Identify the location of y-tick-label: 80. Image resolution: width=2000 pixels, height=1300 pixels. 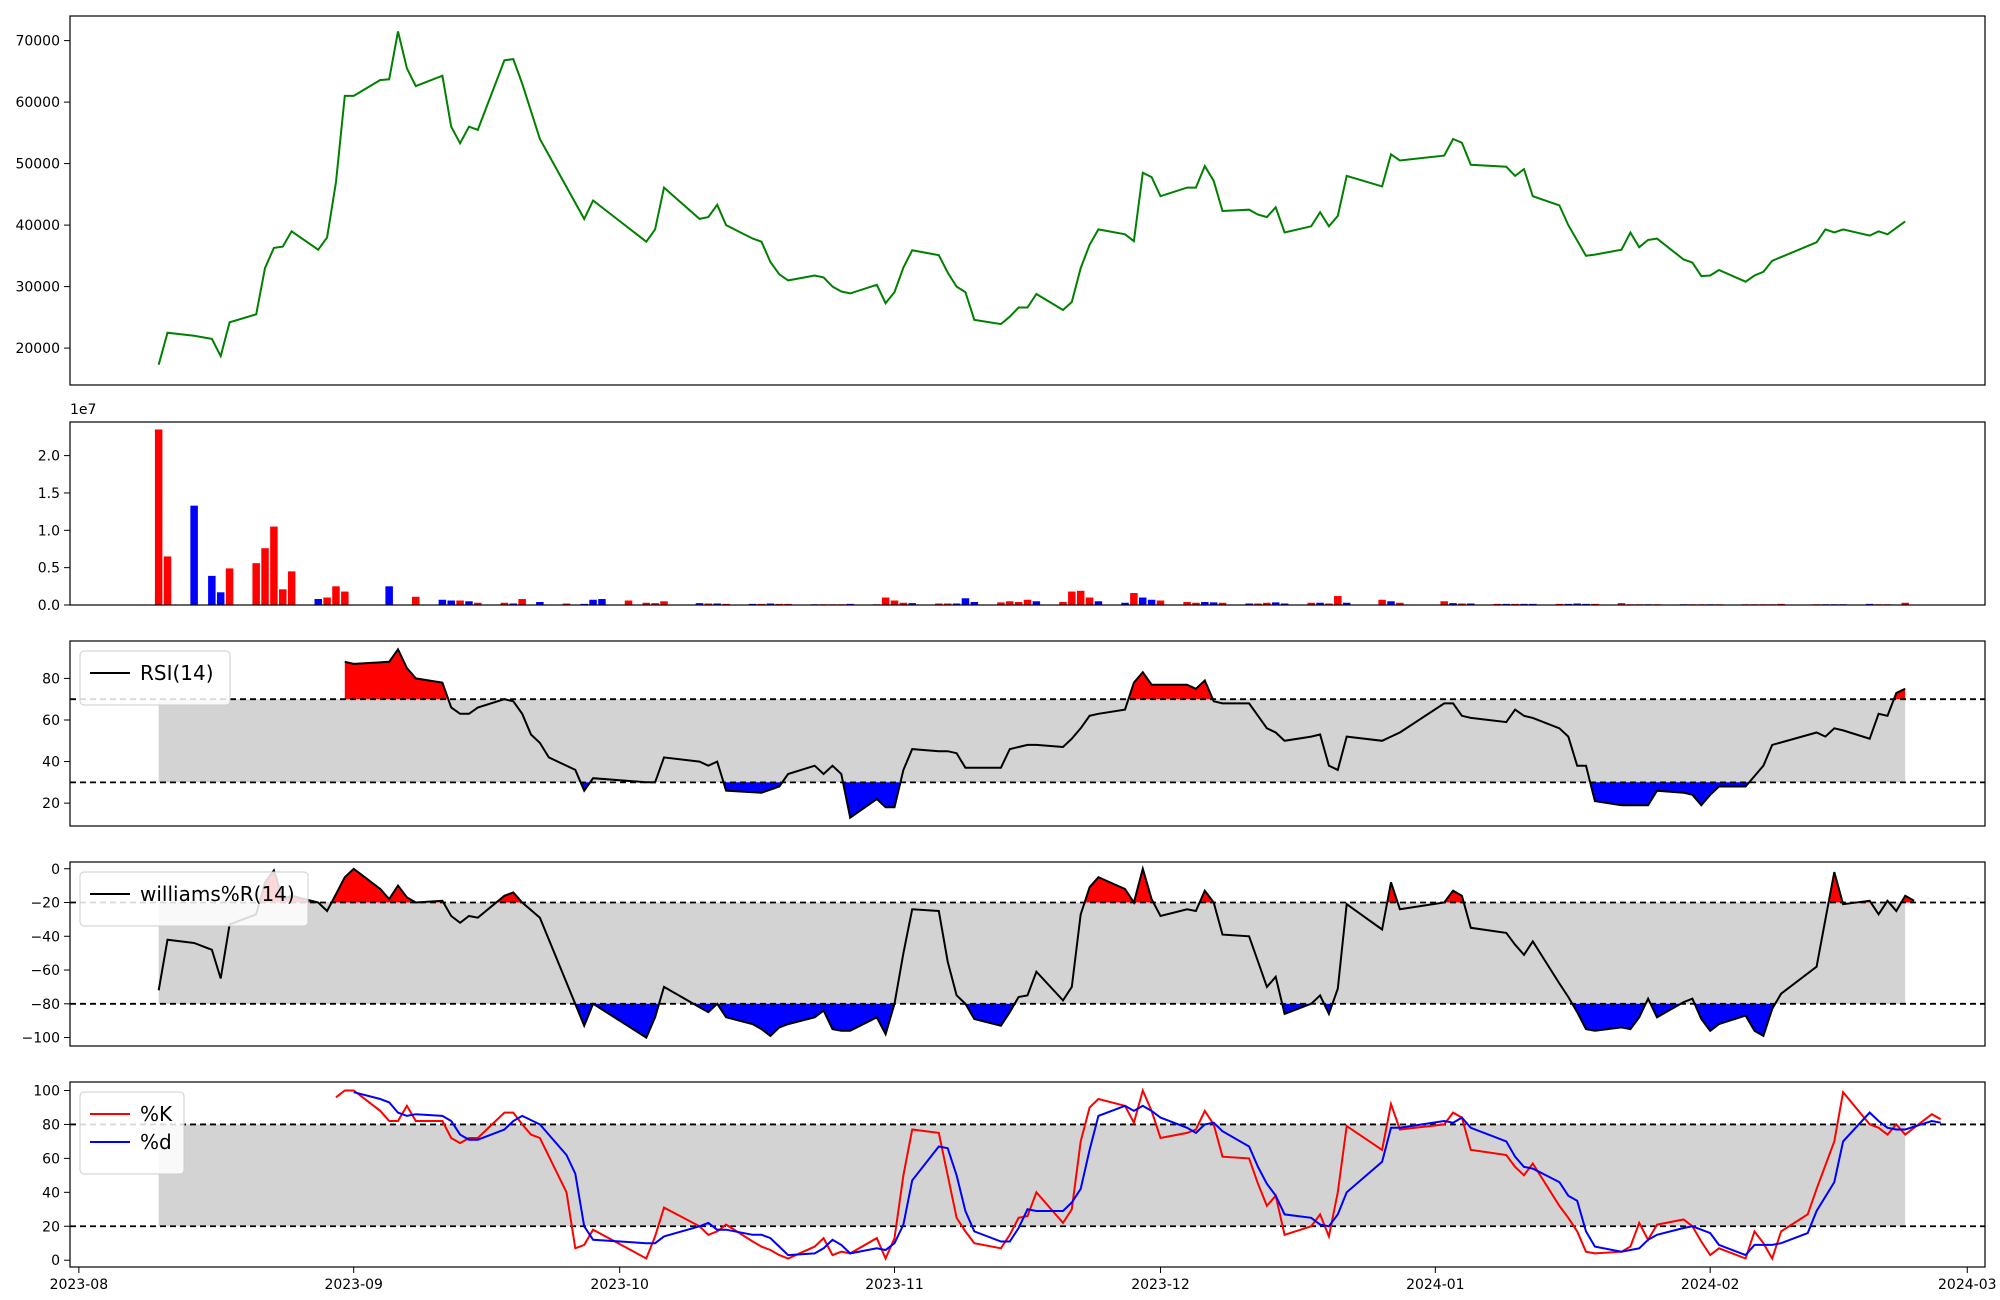
(51, 1125).